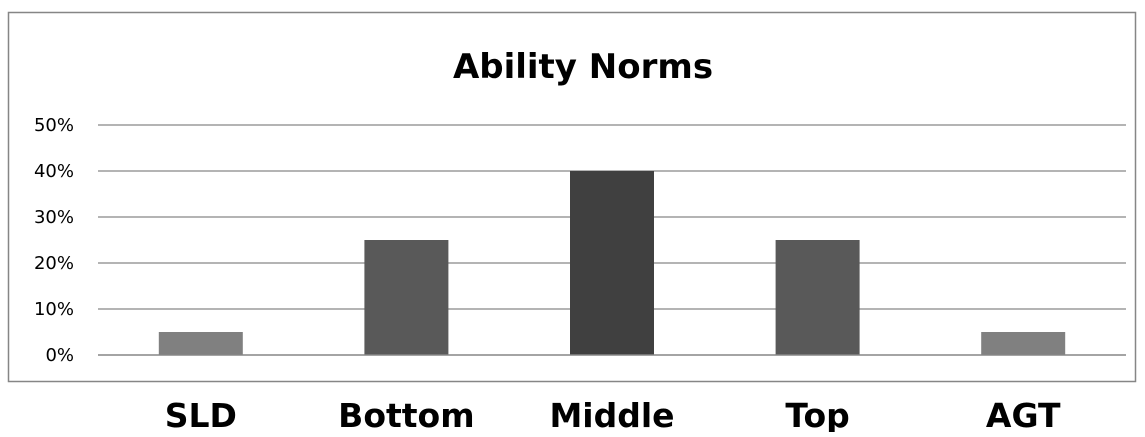  I want to click on y-tick-label: 20%, so click(54, 263).